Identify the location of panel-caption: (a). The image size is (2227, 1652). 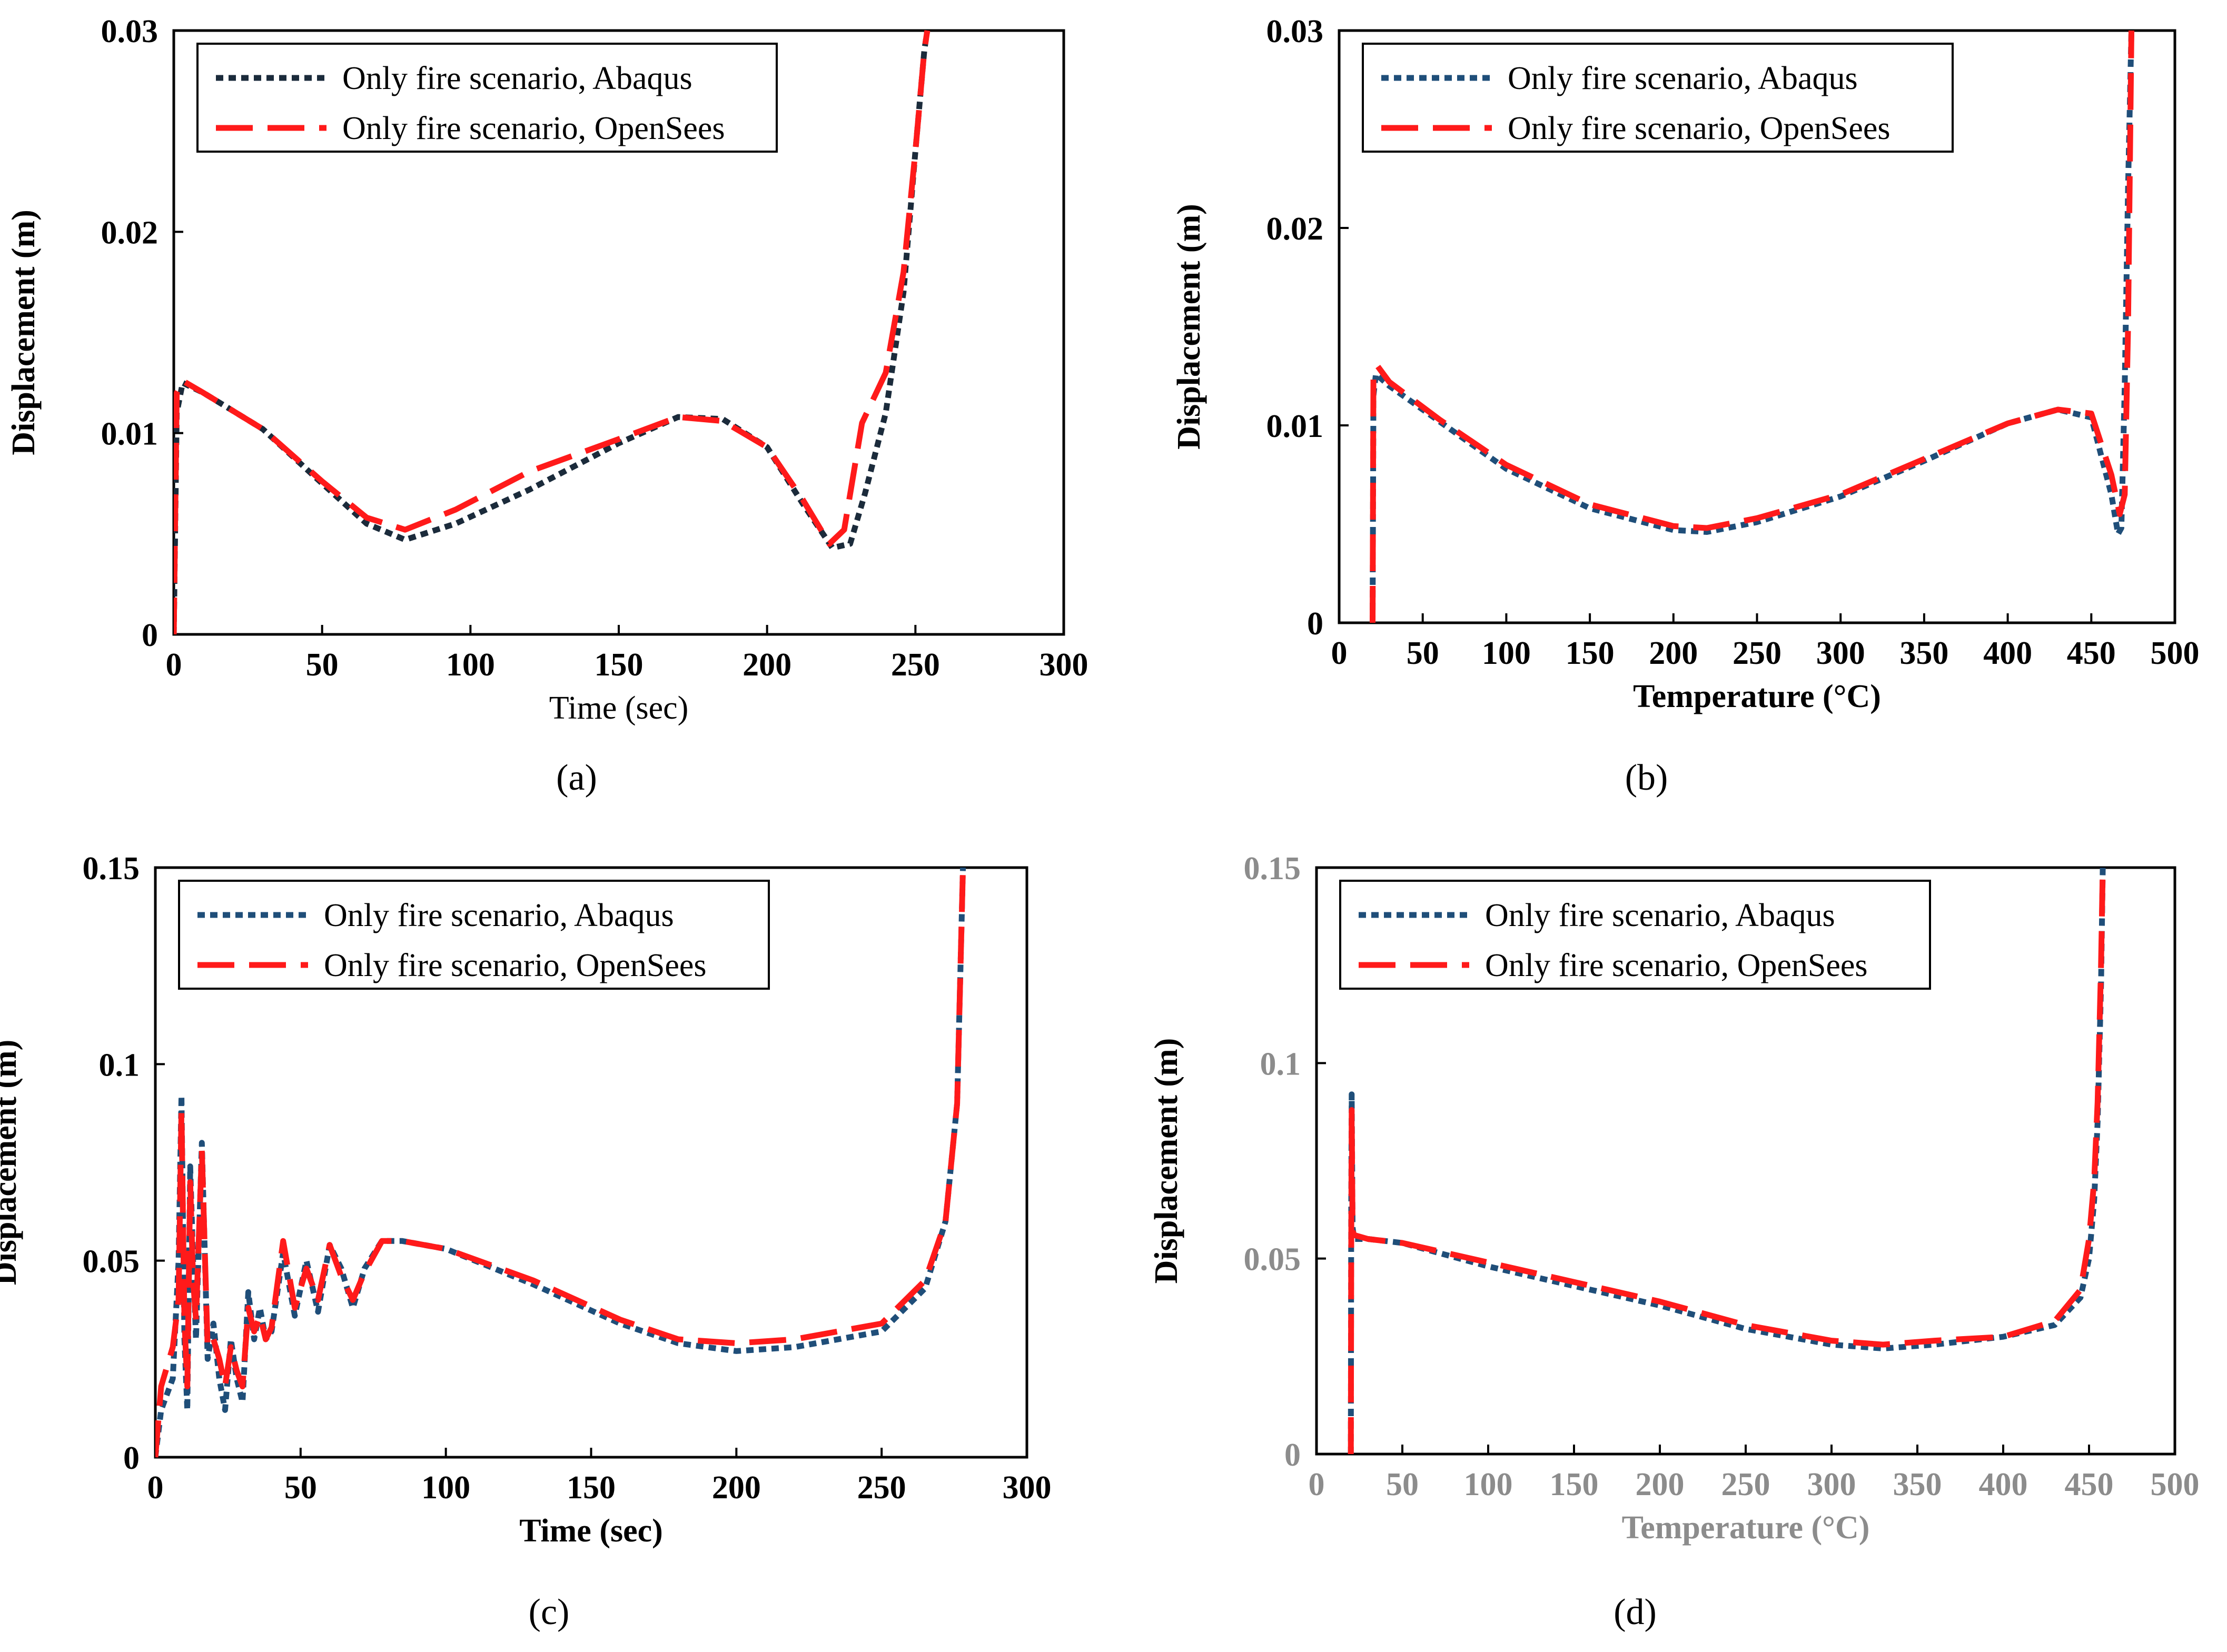
(577, 778).